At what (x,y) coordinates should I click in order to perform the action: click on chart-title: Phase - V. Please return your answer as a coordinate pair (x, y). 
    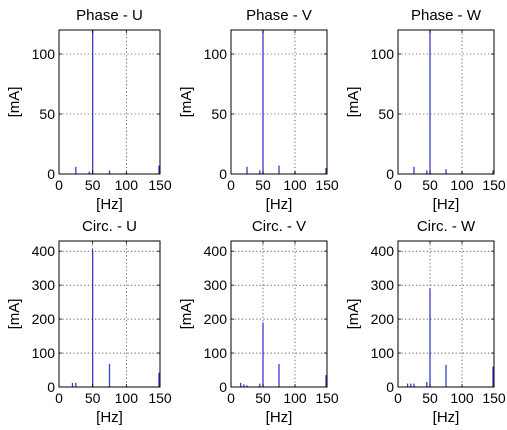
    Looking at the image, I should click on (279, 15).